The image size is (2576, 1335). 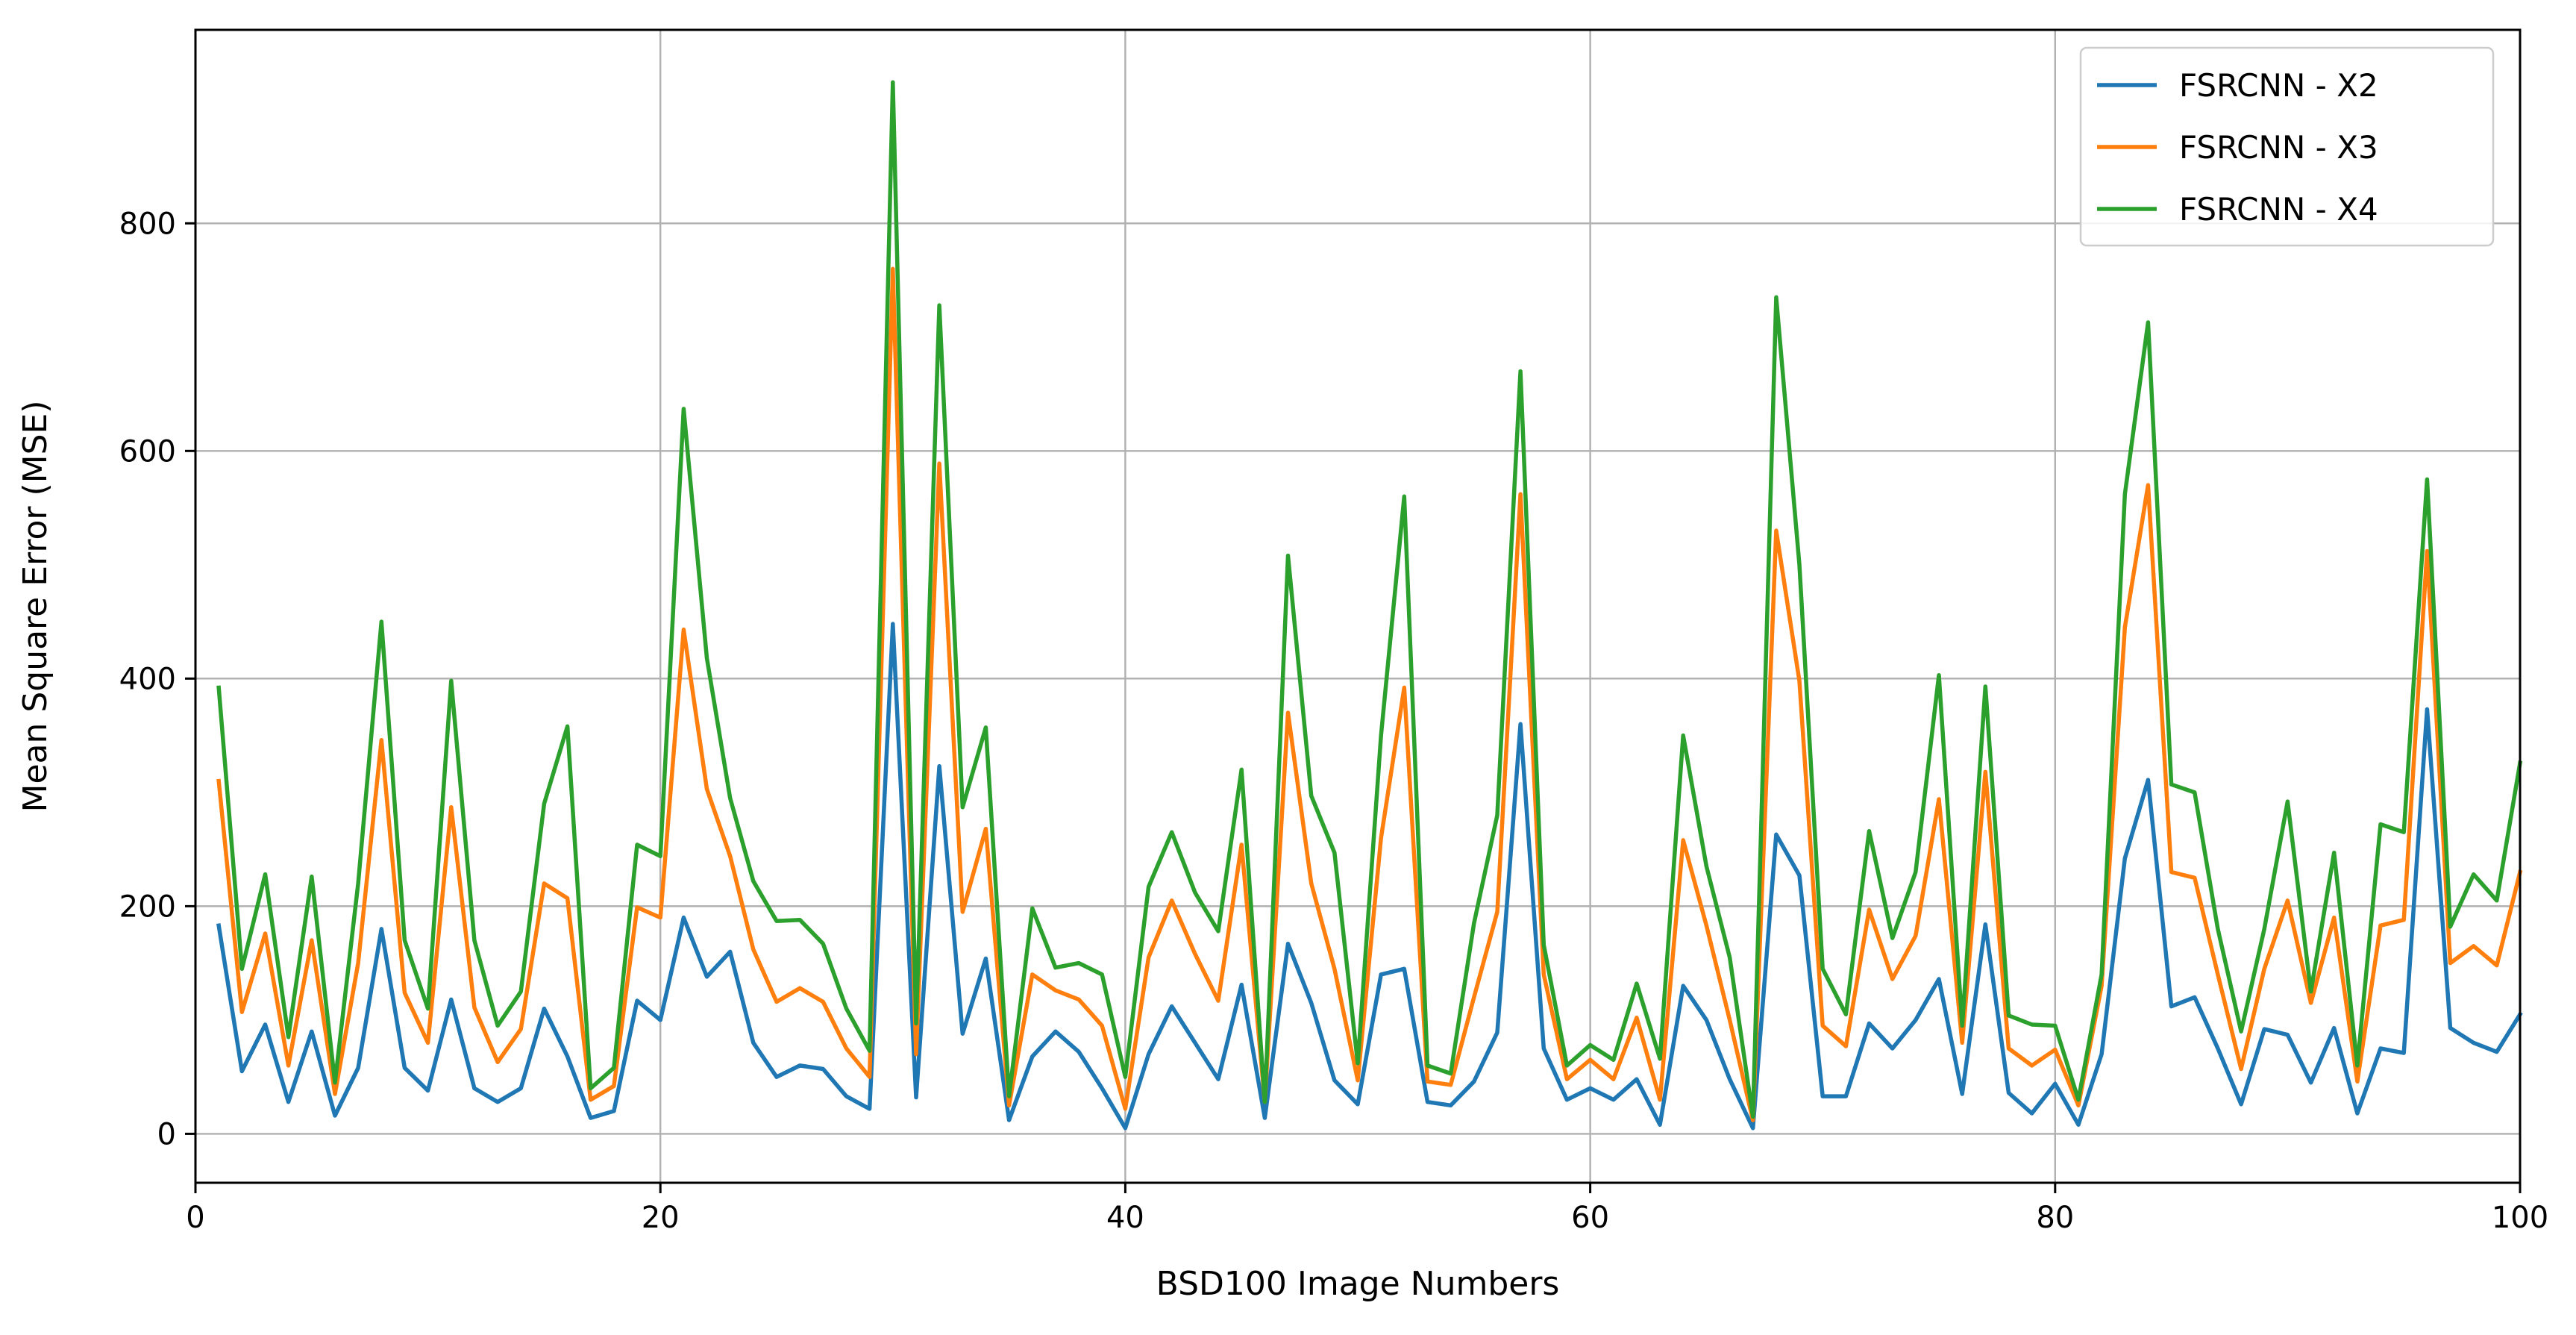 I want to click on y-tick-label: 600, so click(x=147, y=451).